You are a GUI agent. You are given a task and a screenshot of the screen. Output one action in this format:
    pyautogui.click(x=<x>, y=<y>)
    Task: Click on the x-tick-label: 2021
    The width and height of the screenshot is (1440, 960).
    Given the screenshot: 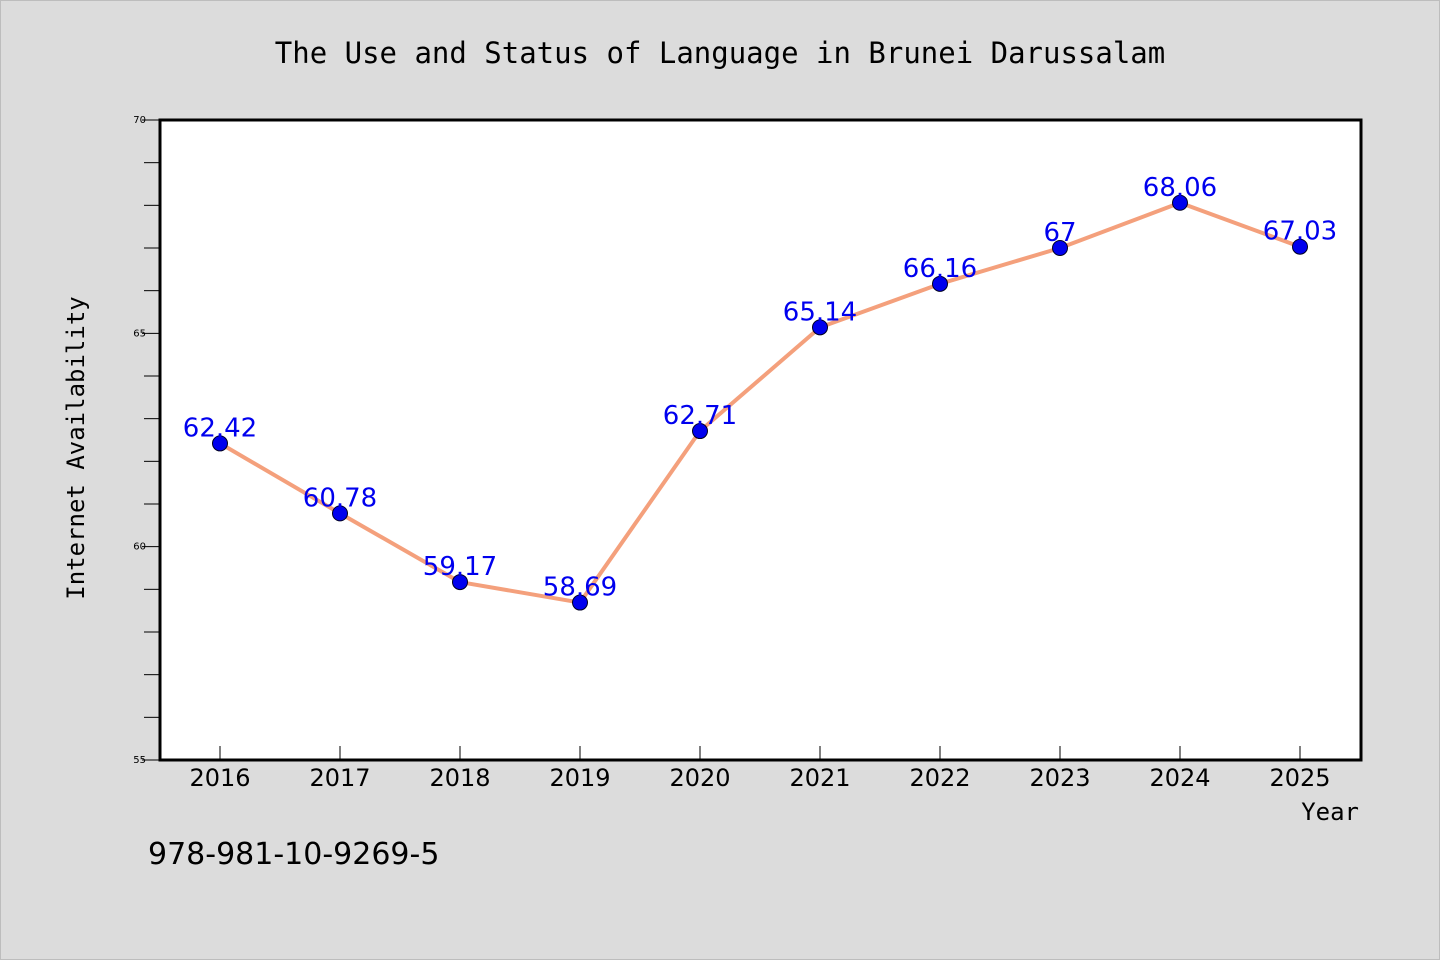 What is the action you would take?
    pyautogui.click(x=819, y=778)
    